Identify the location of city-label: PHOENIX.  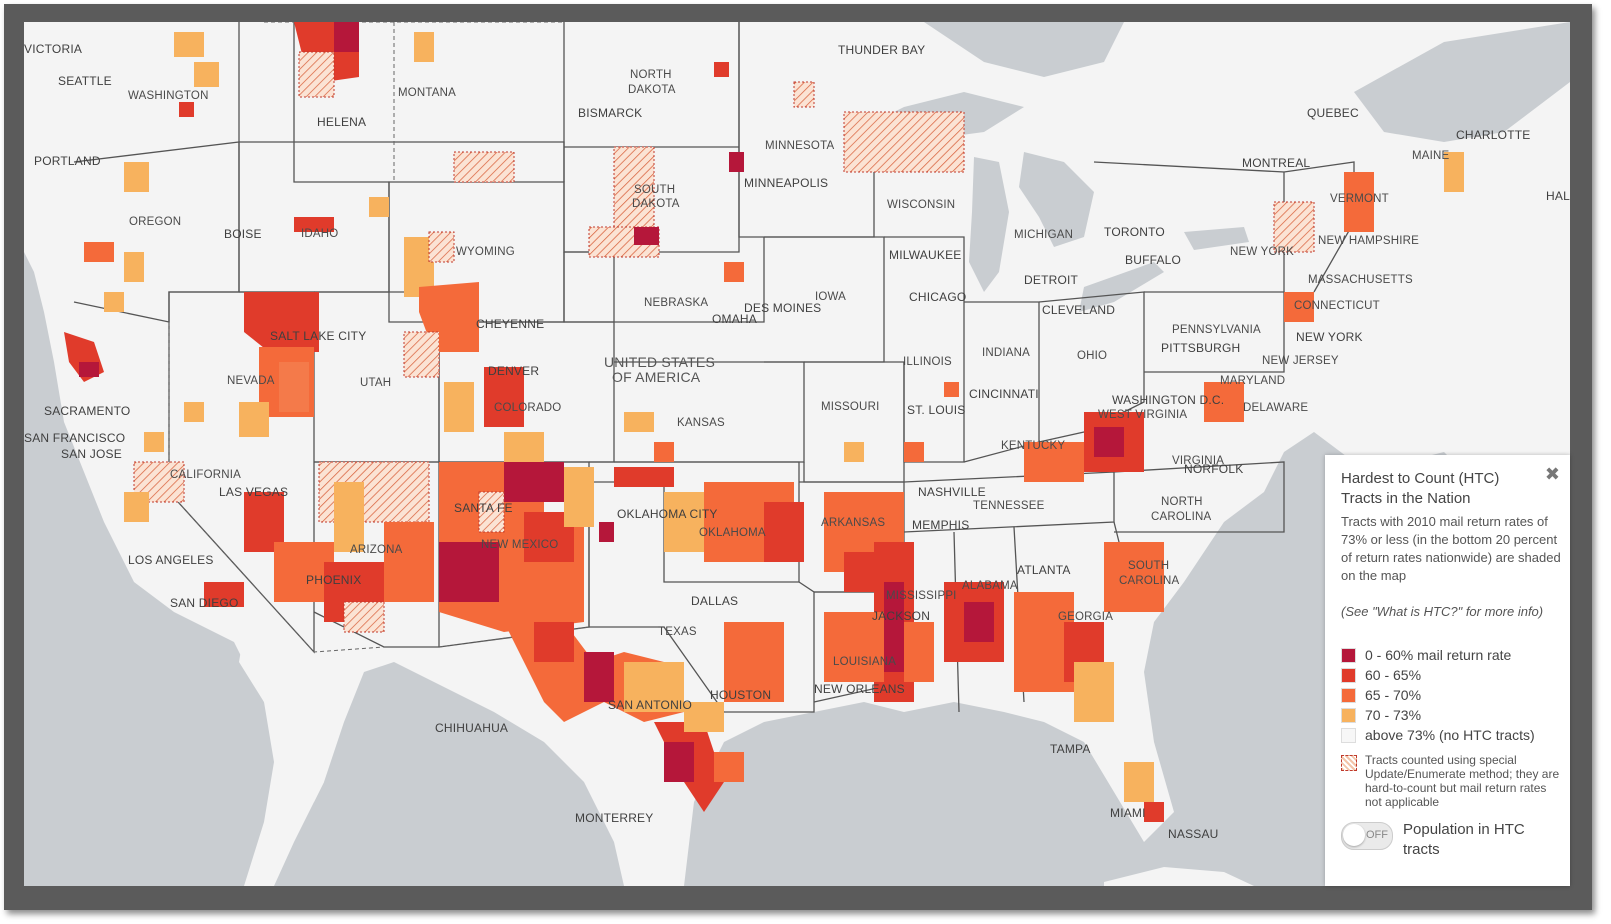
(333, 580).